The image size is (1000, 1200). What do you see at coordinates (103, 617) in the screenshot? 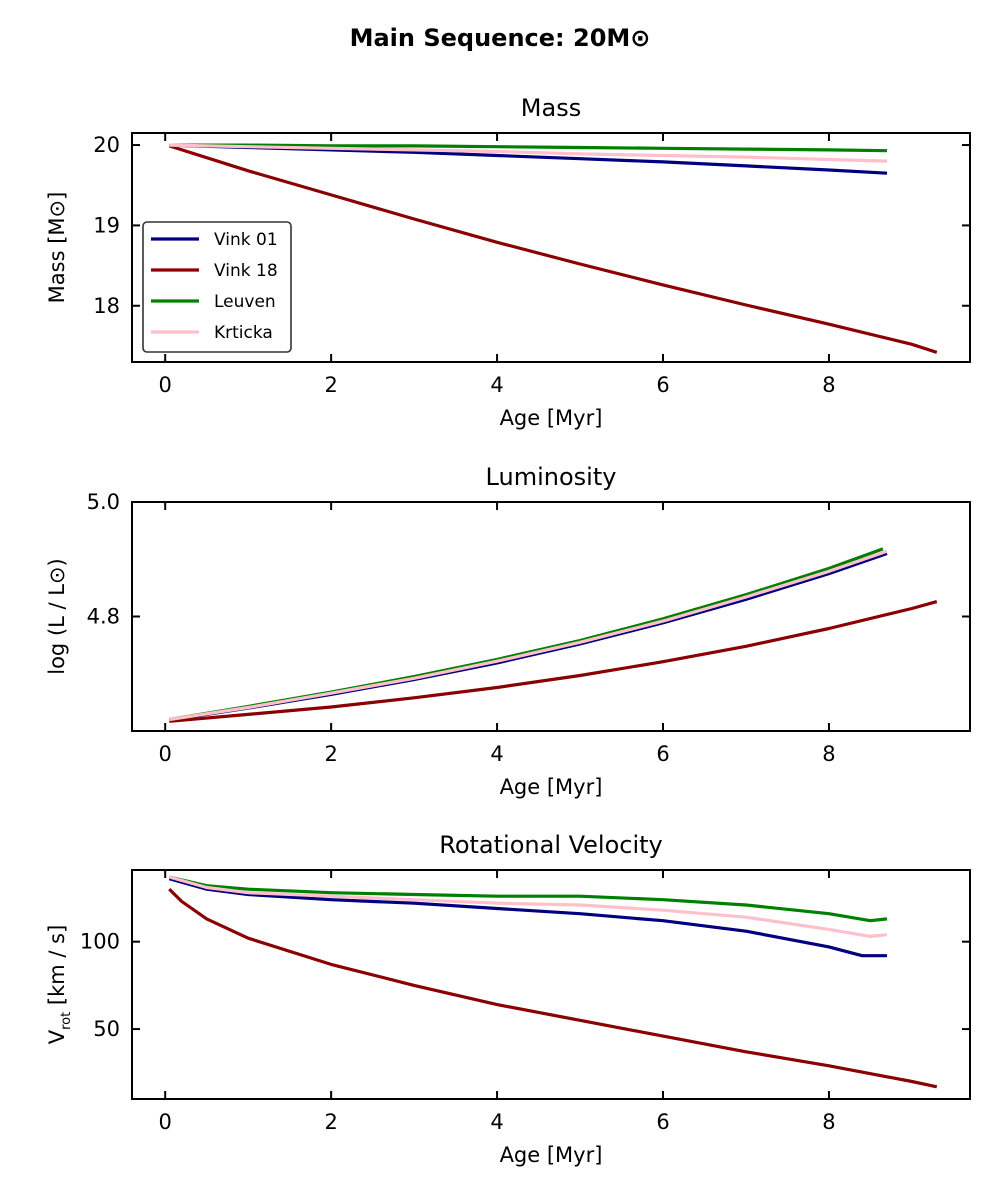
I see `y-tick-label: 4.8` at bounding box center [103, 617].